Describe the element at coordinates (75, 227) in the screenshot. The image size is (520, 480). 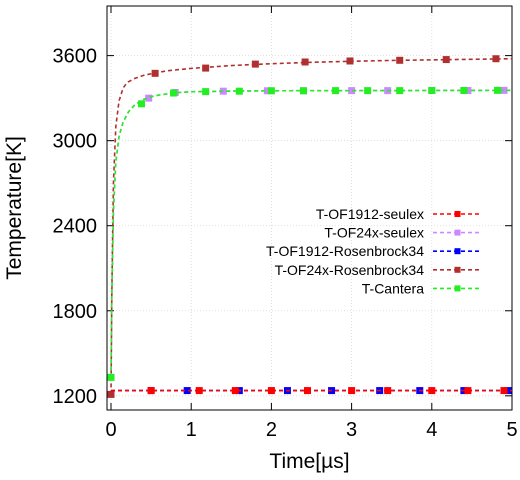
I see `y-tick-label: 2400` at that location.